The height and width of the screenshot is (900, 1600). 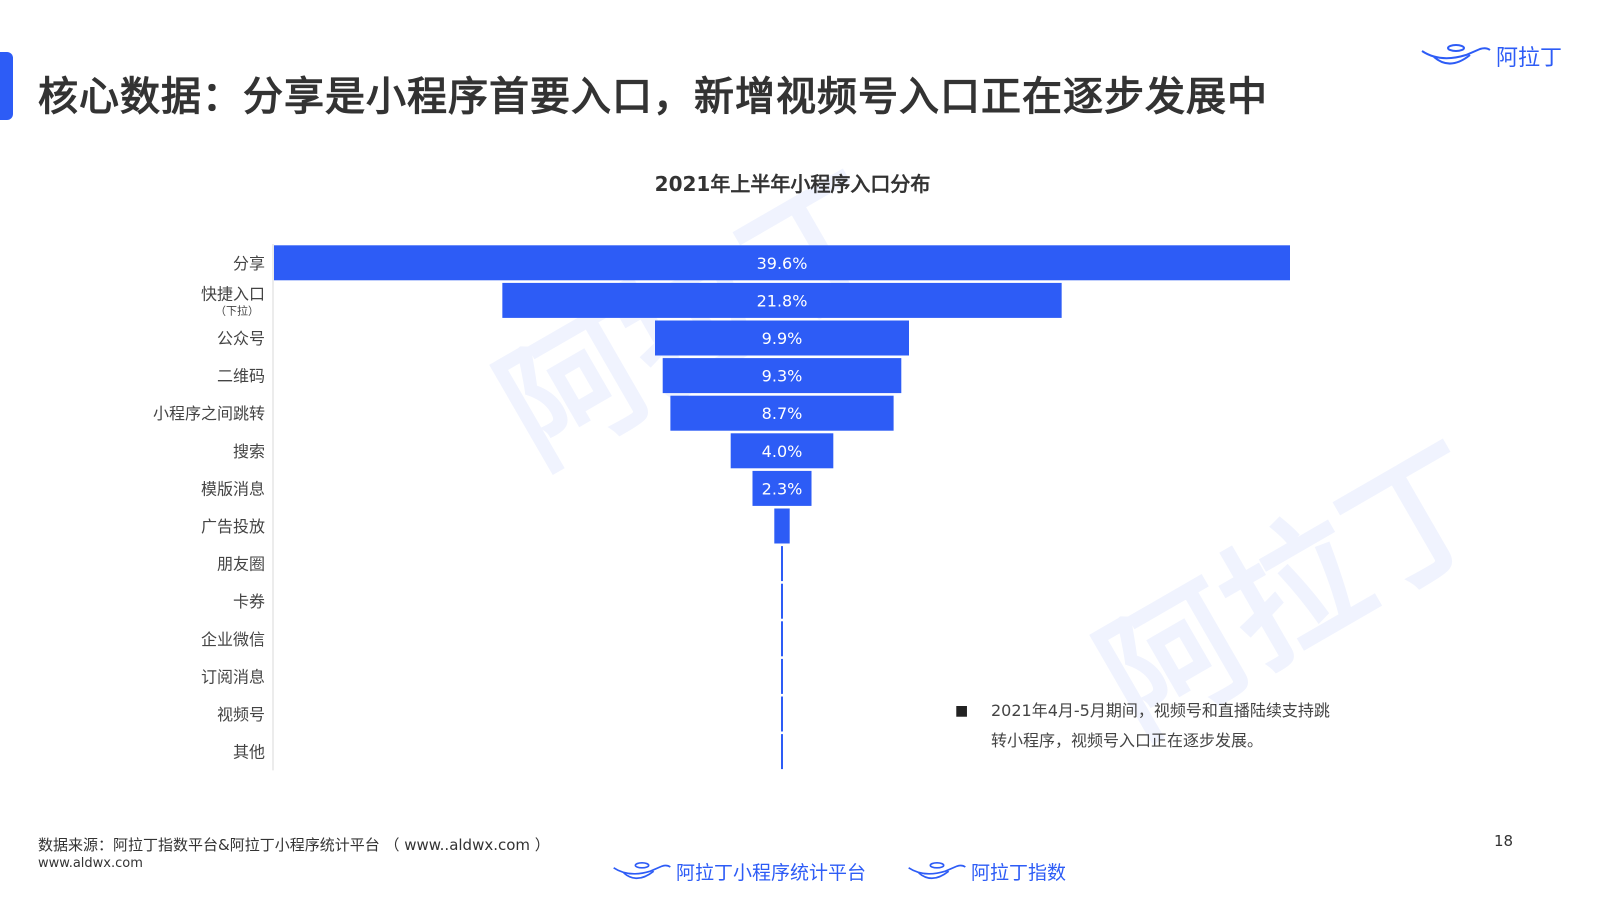 I want to click on data-label: 21.8%, so click(x=782, y=300).